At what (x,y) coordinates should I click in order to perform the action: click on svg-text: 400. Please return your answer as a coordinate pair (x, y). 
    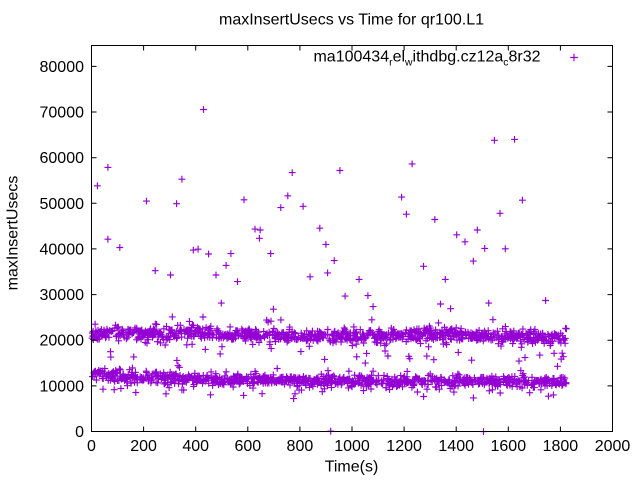
    Looking at the image, I should click on (195, 446).